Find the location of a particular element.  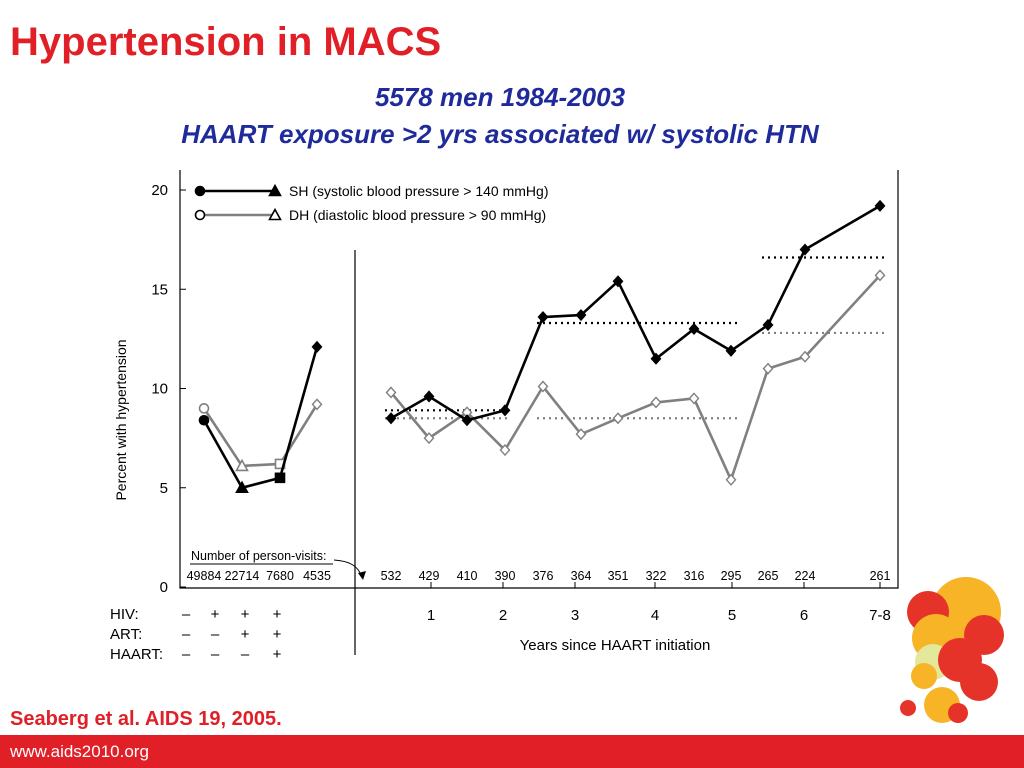

x-axis-label: Years since HAART initiation is located at coordinates (615, 645).